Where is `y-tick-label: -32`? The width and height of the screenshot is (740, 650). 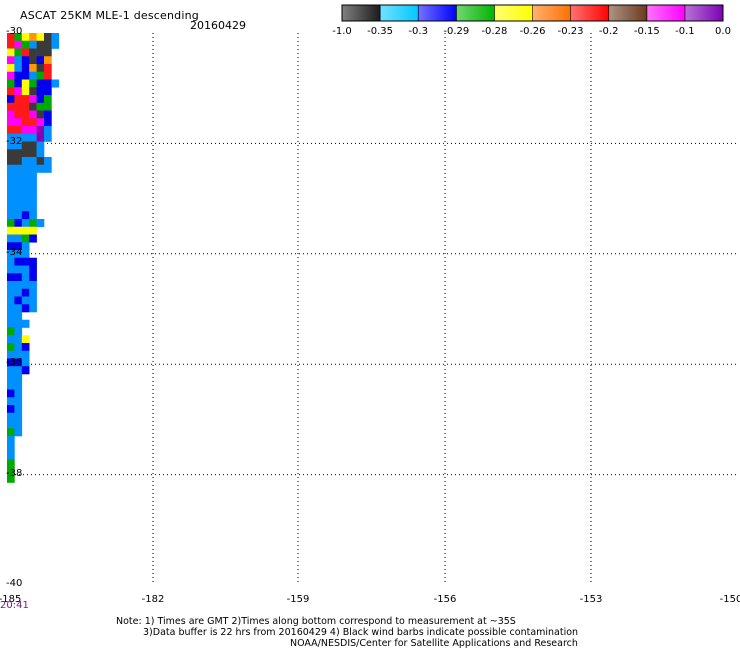
y-tick-label: -32 is located at coordinates (14, 142).